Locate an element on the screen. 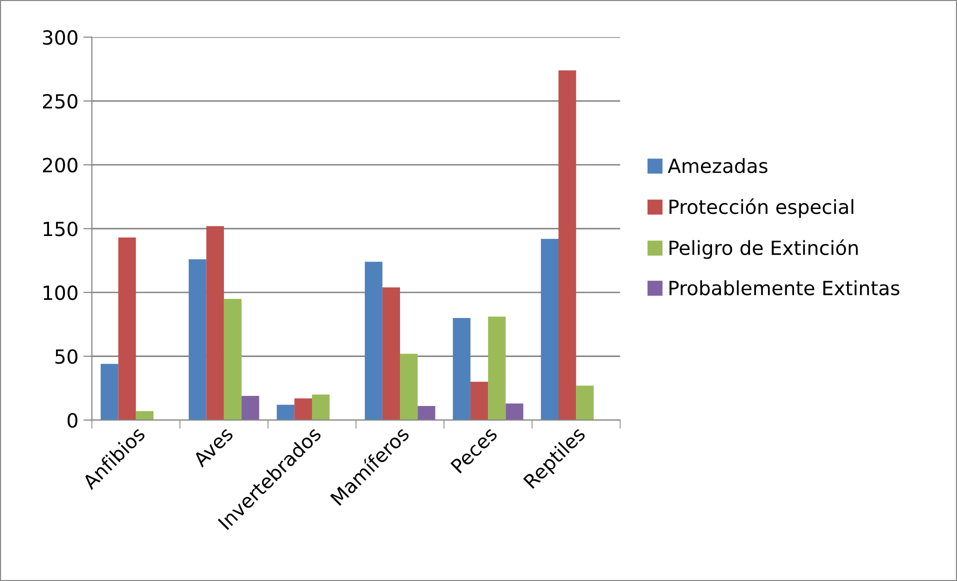  y-tick-label: 50 is located at coordinates (66, 356).